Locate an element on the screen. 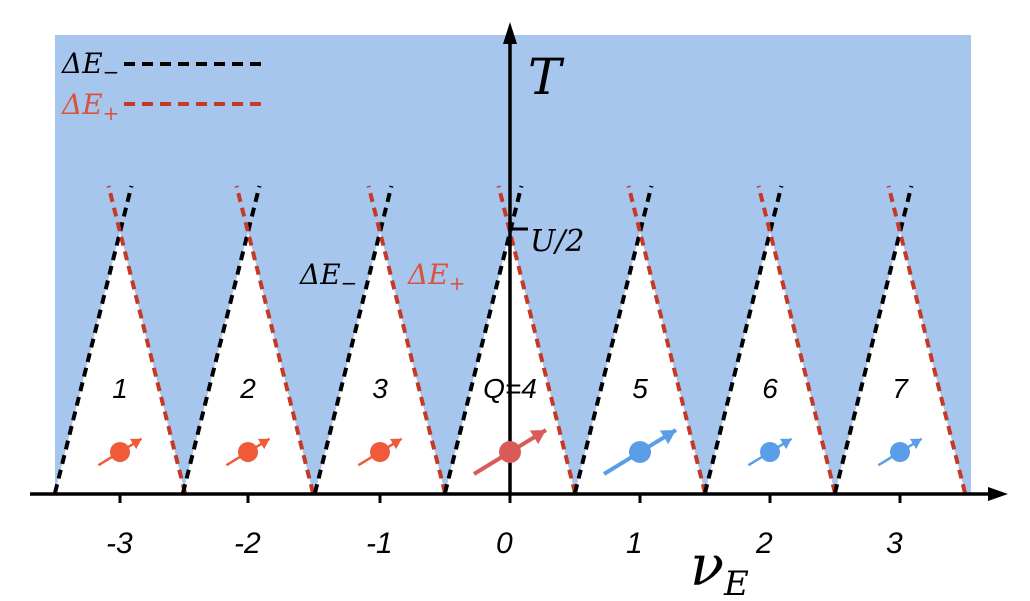  cone-labels: 1 2 3 Q=4 5 6 7 is located at coordinates (510, 388).